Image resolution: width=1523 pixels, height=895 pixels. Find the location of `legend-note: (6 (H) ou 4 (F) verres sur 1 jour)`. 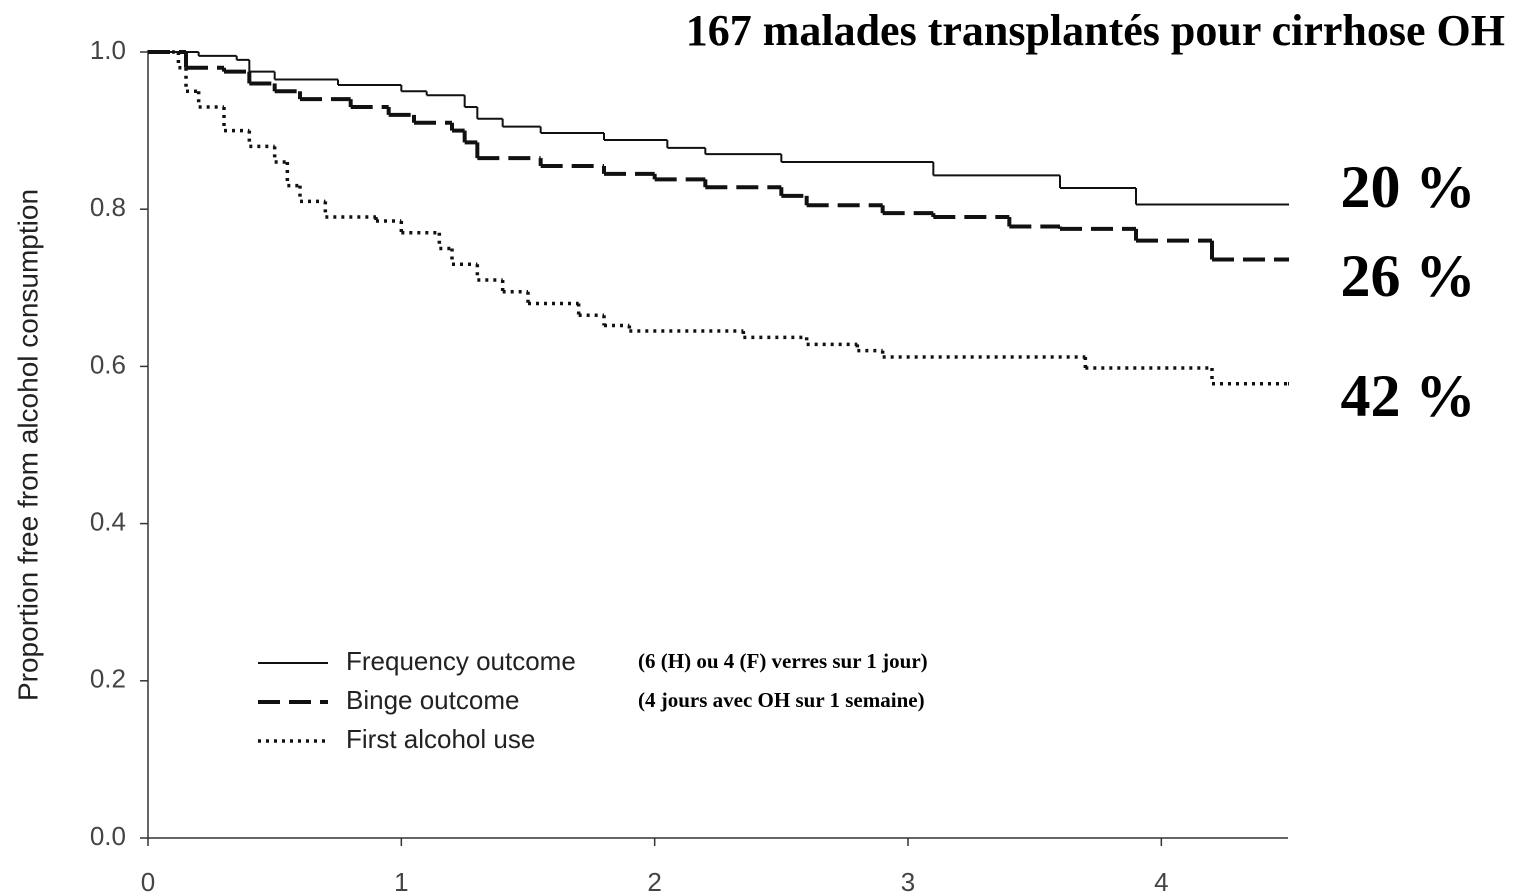

legend-note: (6 (H) ou 4 (F) verres sur 1 jour) is located at coordinates (783, 661).